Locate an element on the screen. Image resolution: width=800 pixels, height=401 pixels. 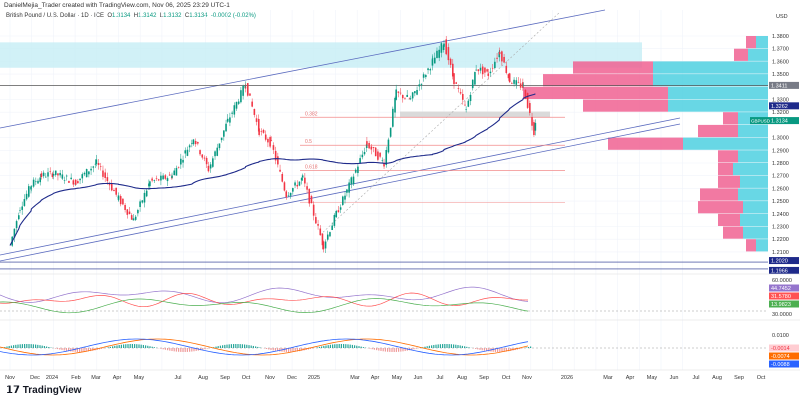
oscillator-line is located at coordinates (264, 300).